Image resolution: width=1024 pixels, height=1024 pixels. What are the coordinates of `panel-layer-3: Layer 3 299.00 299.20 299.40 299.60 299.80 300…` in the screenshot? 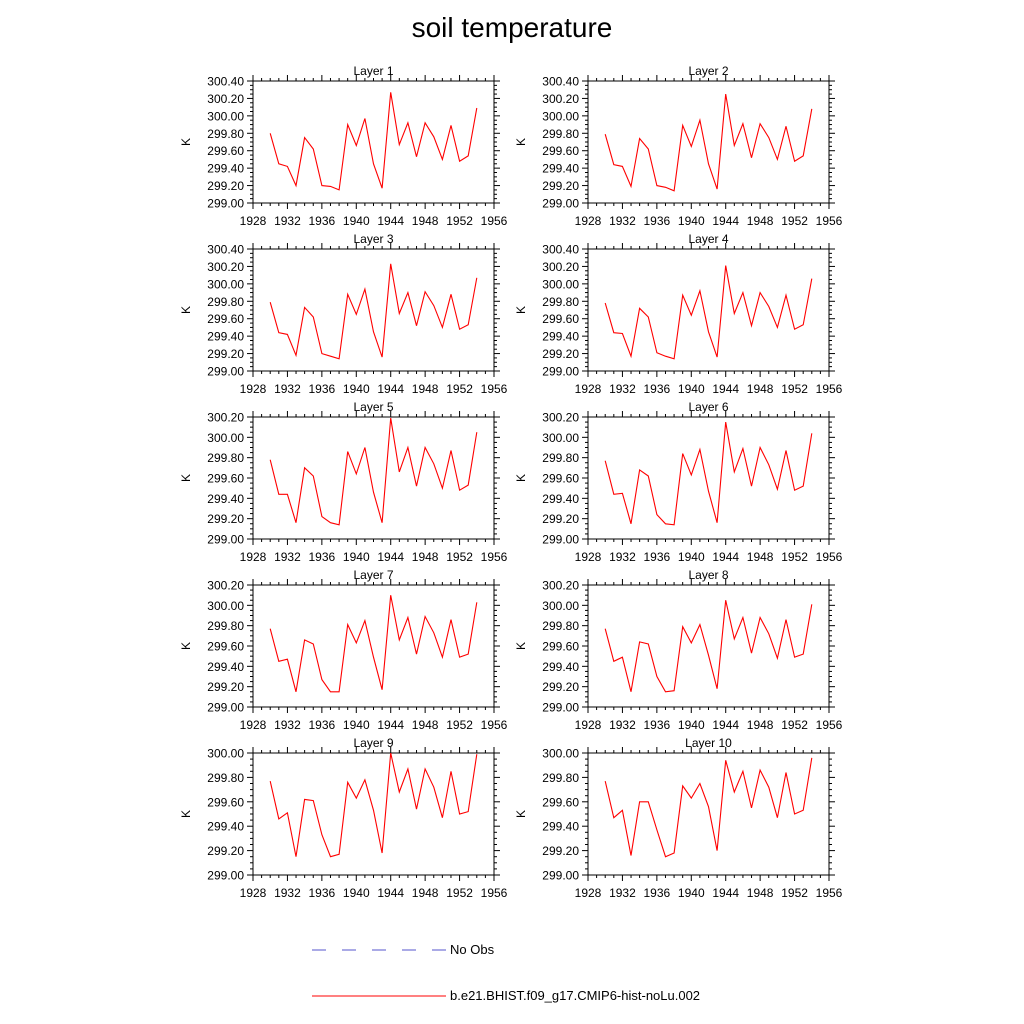 It's located at (343, 314).